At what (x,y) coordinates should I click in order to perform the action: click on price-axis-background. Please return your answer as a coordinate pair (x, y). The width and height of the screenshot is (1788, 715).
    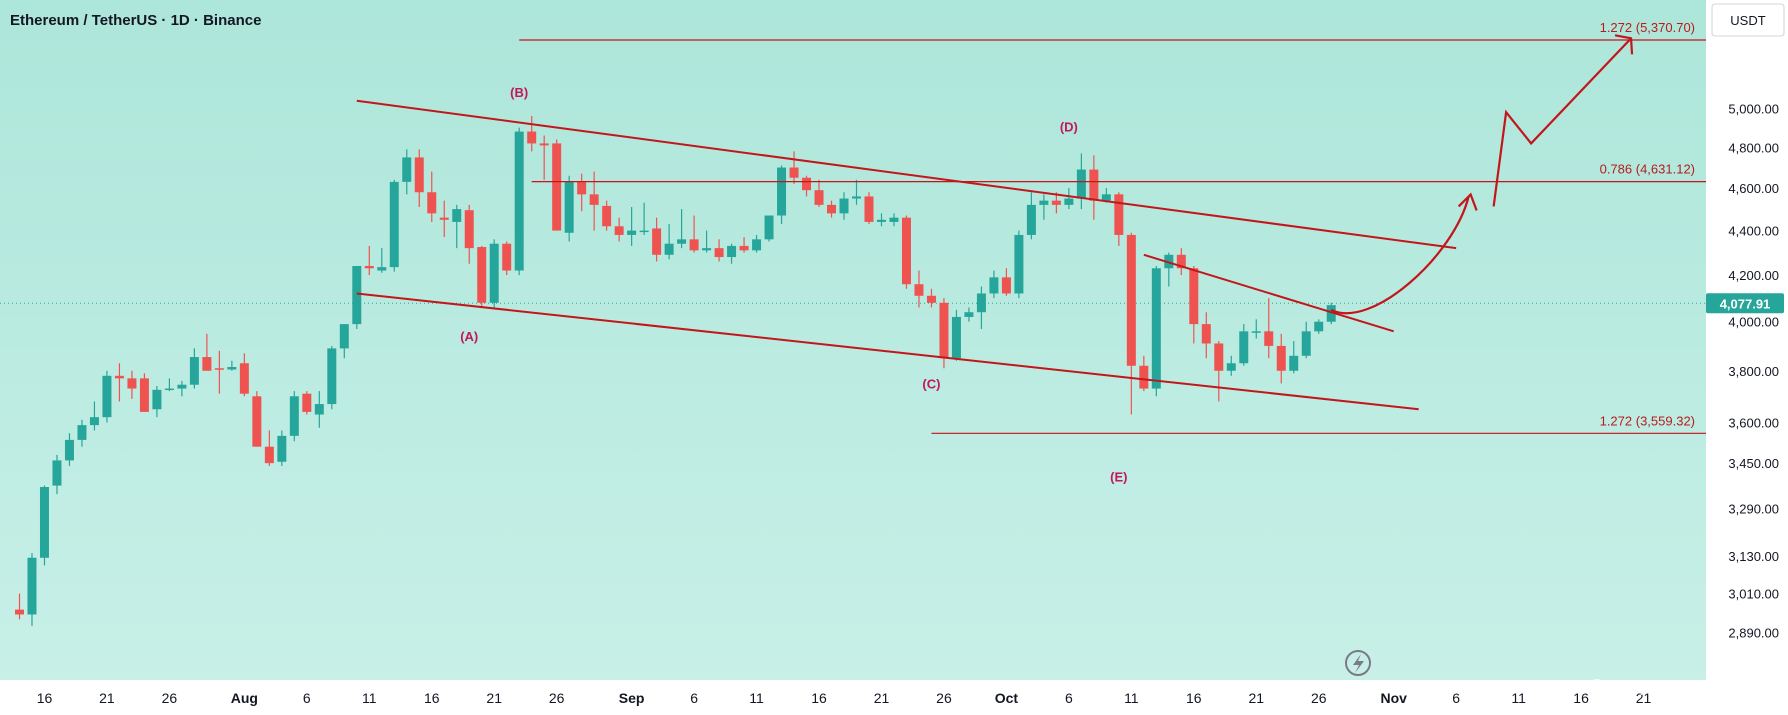
    Looking at the image, I should click on (1747, 357).